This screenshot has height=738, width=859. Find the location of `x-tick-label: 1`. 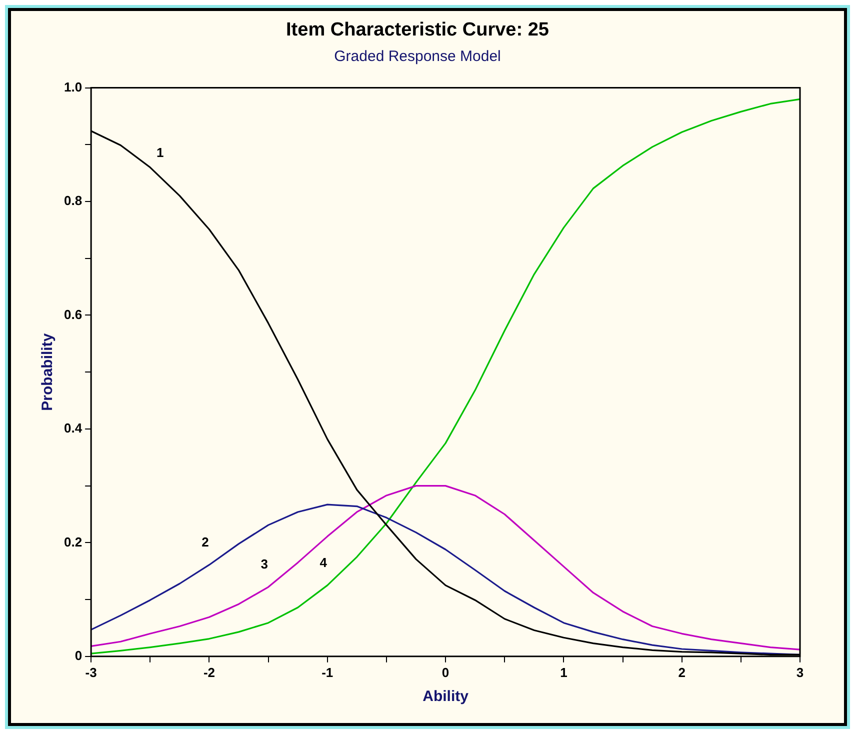

x-tick-label: 1 is located at coordinates (564, 672).